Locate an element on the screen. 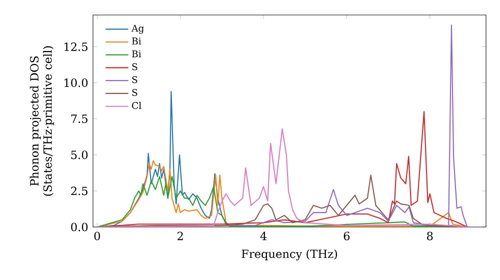  x-axis-title: Frequency (THz) is located at coordinates (290, 254).